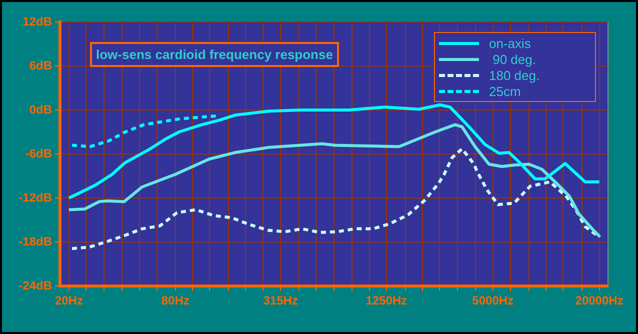 The image size is (638, 334). I want to click on x-tick-label: 5000Hz, so click(493, 301).